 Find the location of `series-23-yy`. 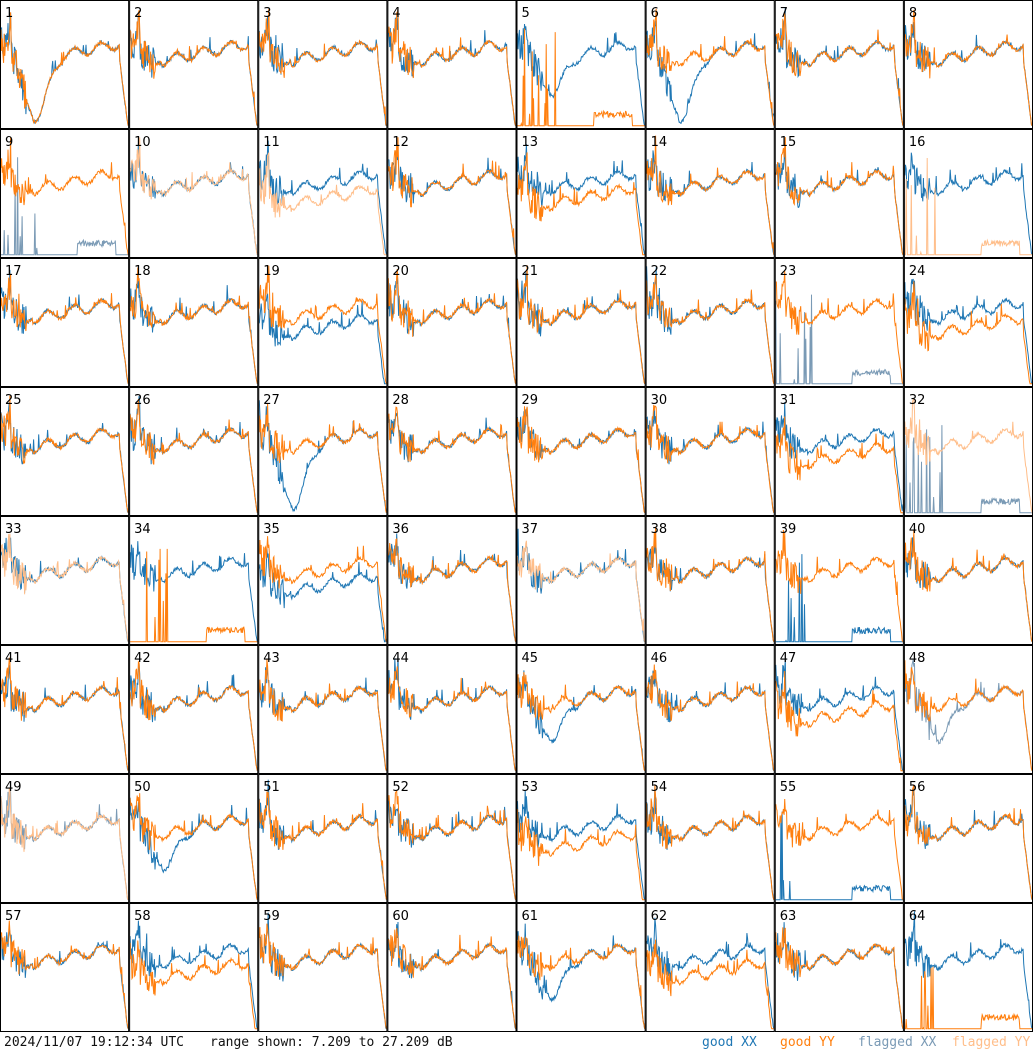

series-23-yy is located at coordinates (839, 327).